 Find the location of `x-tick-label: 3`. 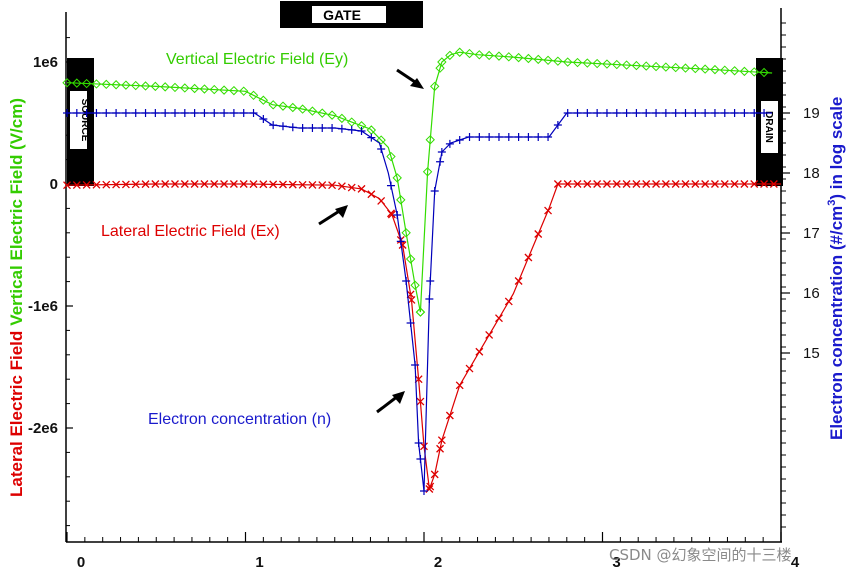

x-tick-label: 3 is located at coordinates (616, 562).